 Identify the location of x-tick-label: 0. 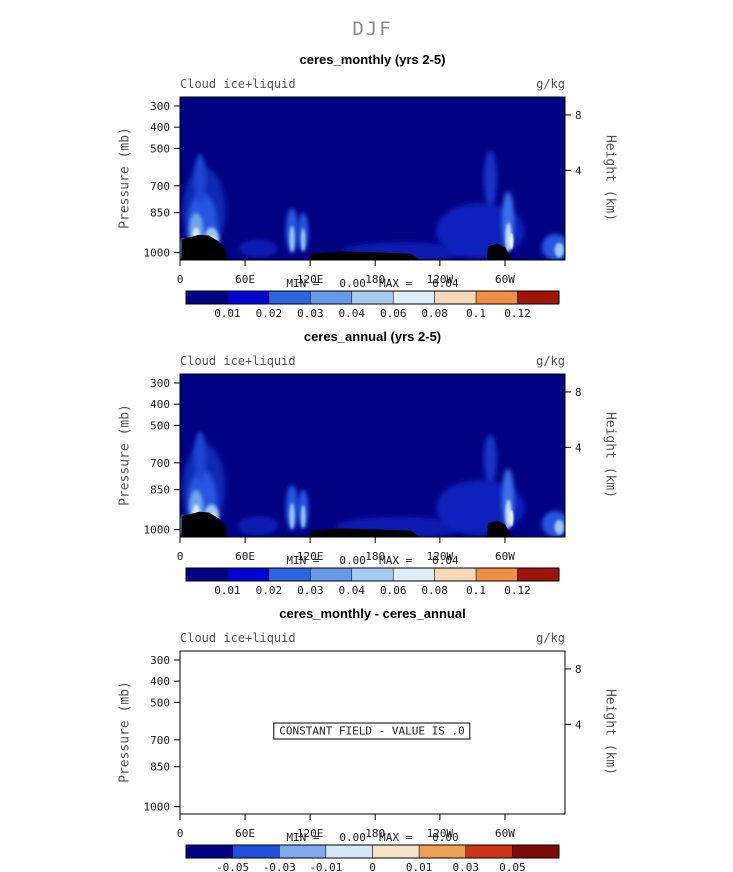
(180, 279).